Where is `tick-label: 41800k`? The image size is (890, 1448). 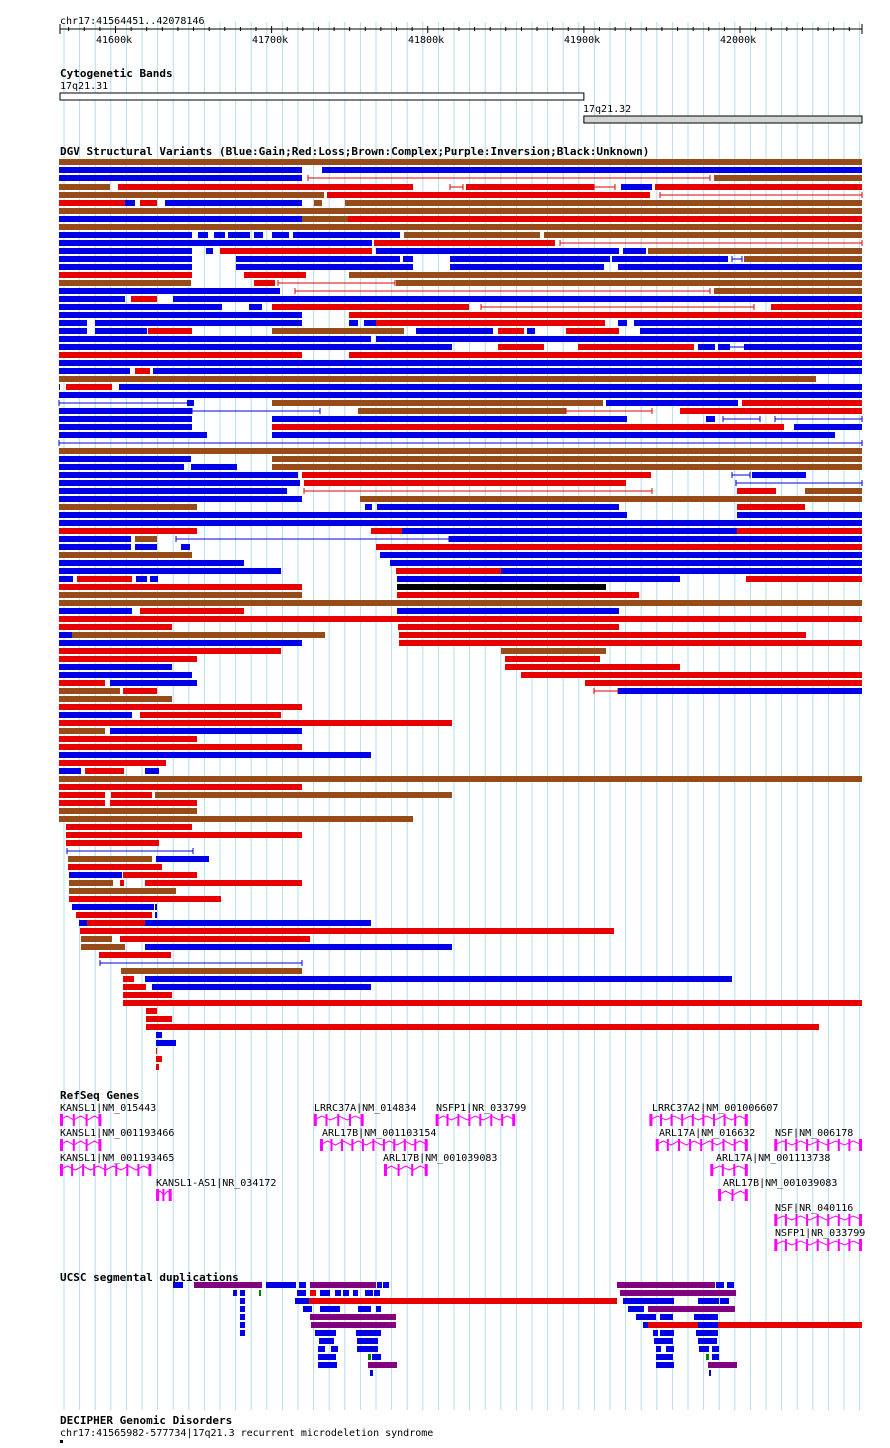 tick-label: 41800k is located at coordinates (426, 40).